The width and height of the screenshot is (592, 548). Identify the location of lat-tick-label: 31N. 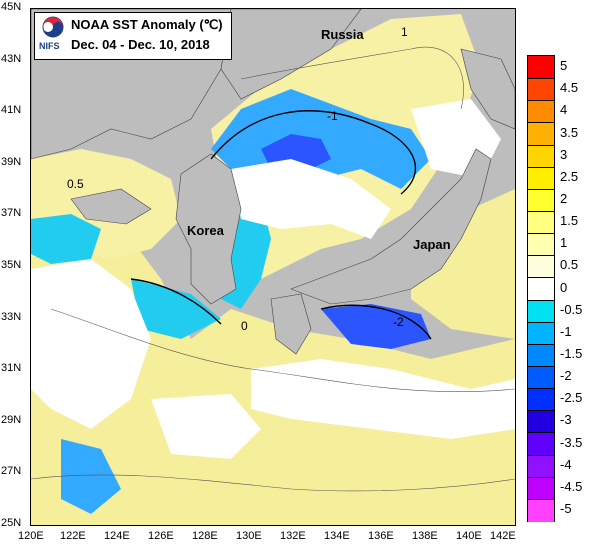
(11, 368).